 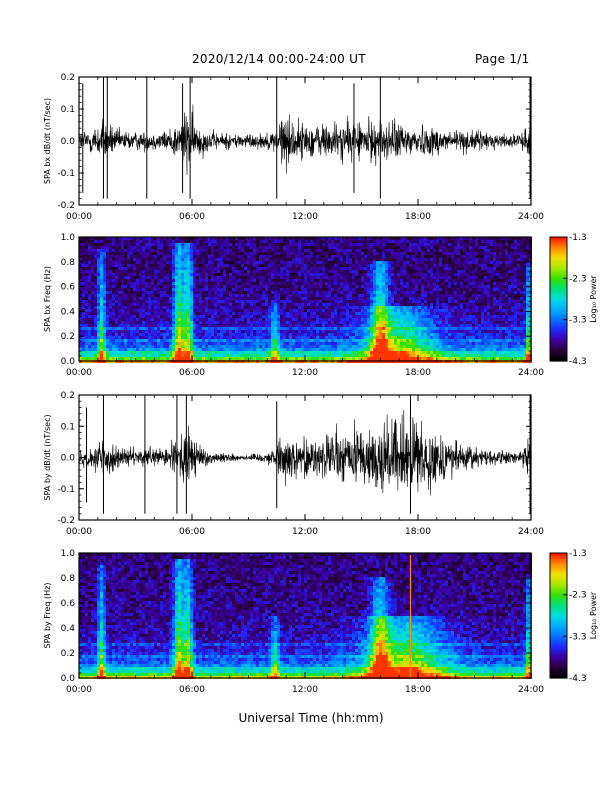 I want to click on by-spectrogram-y-axis-label: SPA by Freq (Hz), so click(x=47, y=616).